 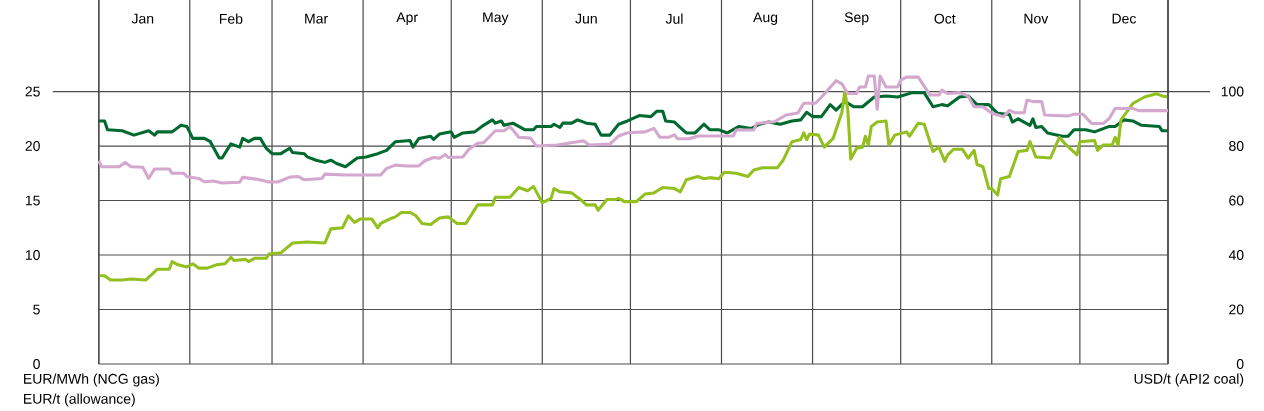 What do you see at coordinates (1036, 18) in the screenshot?
I see `x-tick-label: Nov` at bounding box center [1036, 18].